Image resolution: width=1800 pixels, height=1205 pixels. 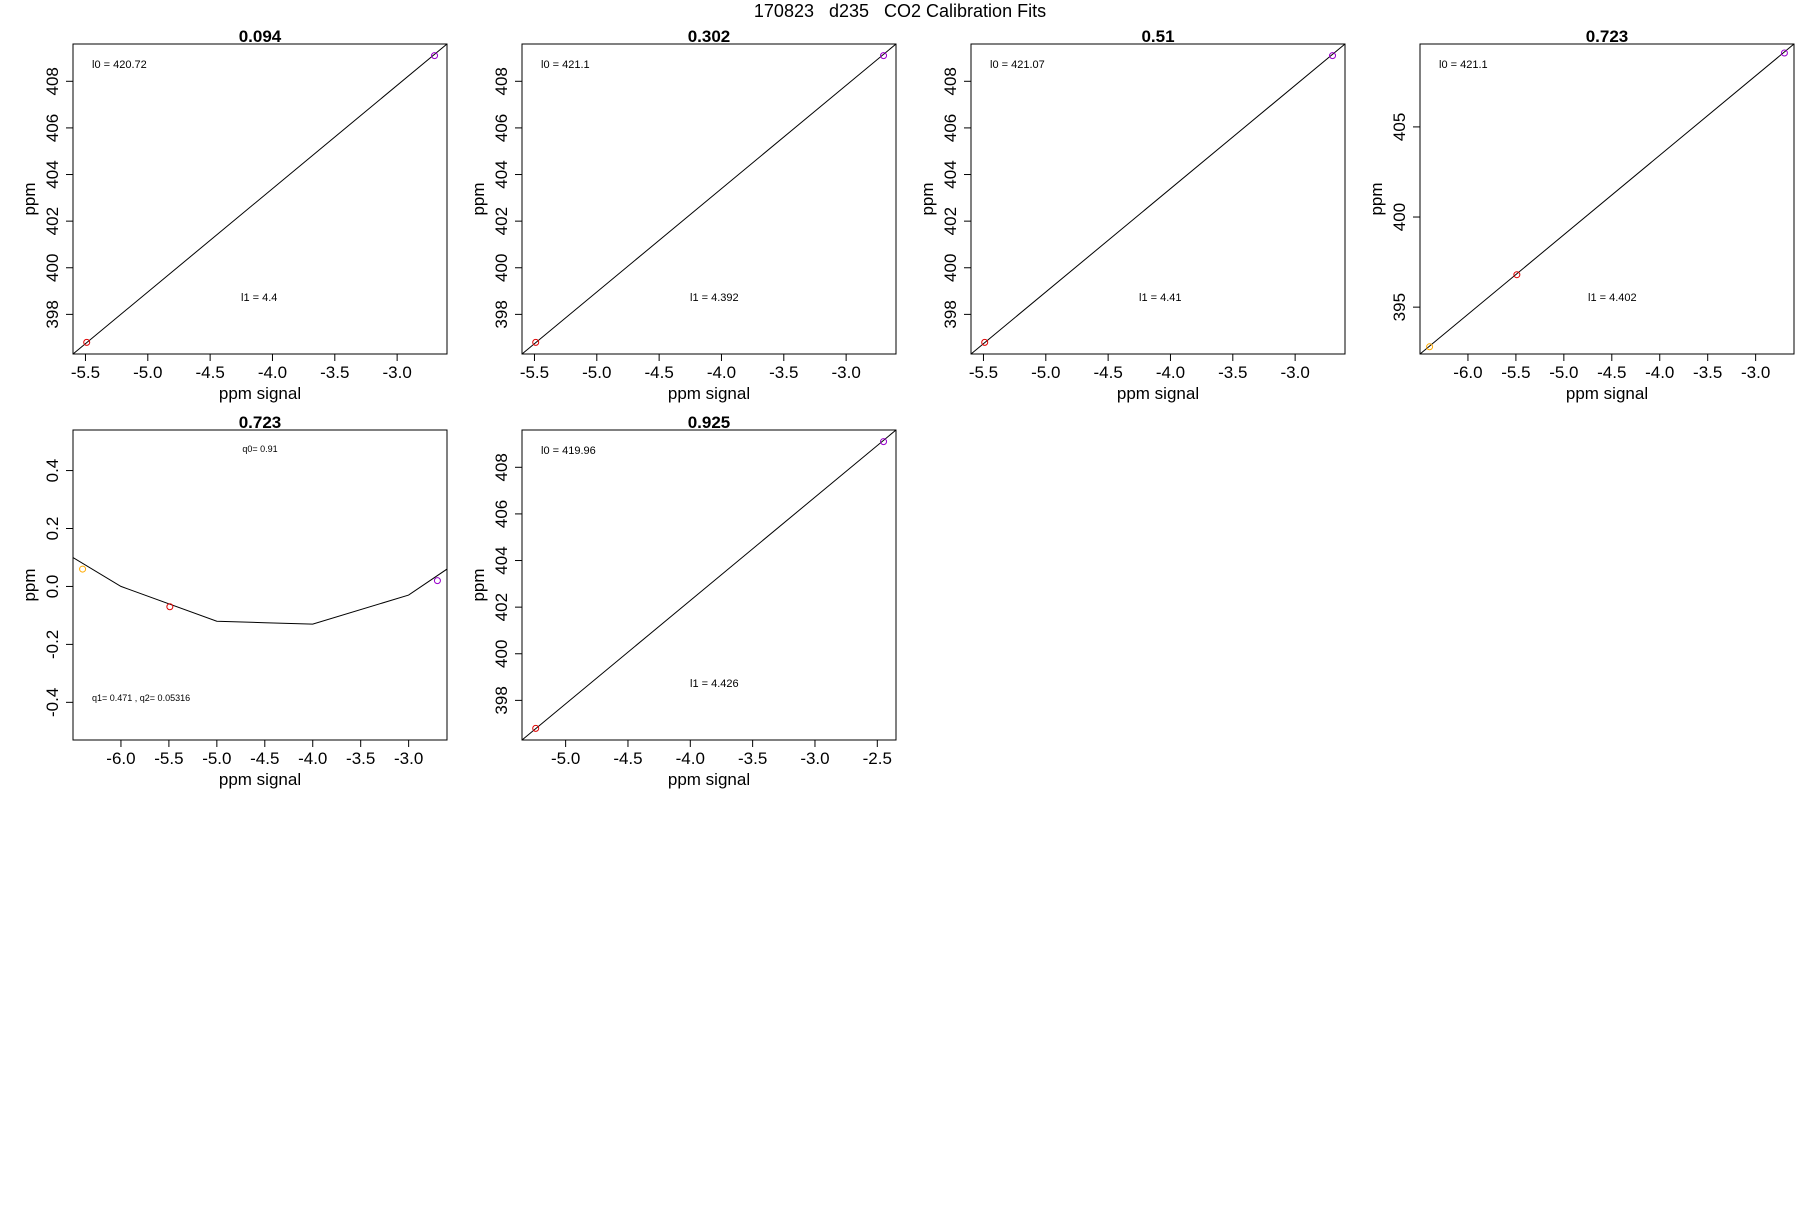 What do you see at coordinates (1399, 307) in the screenshot?
I see `y-tick-label: 395` at bounding box center [1399, 307].